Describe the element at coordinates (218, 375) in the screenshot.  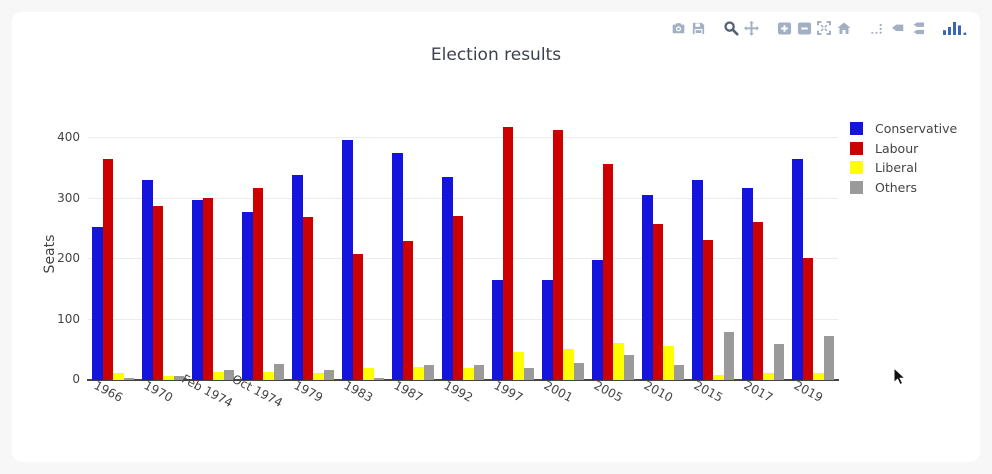
I see `bar-liberal-feb-1974` at that location.